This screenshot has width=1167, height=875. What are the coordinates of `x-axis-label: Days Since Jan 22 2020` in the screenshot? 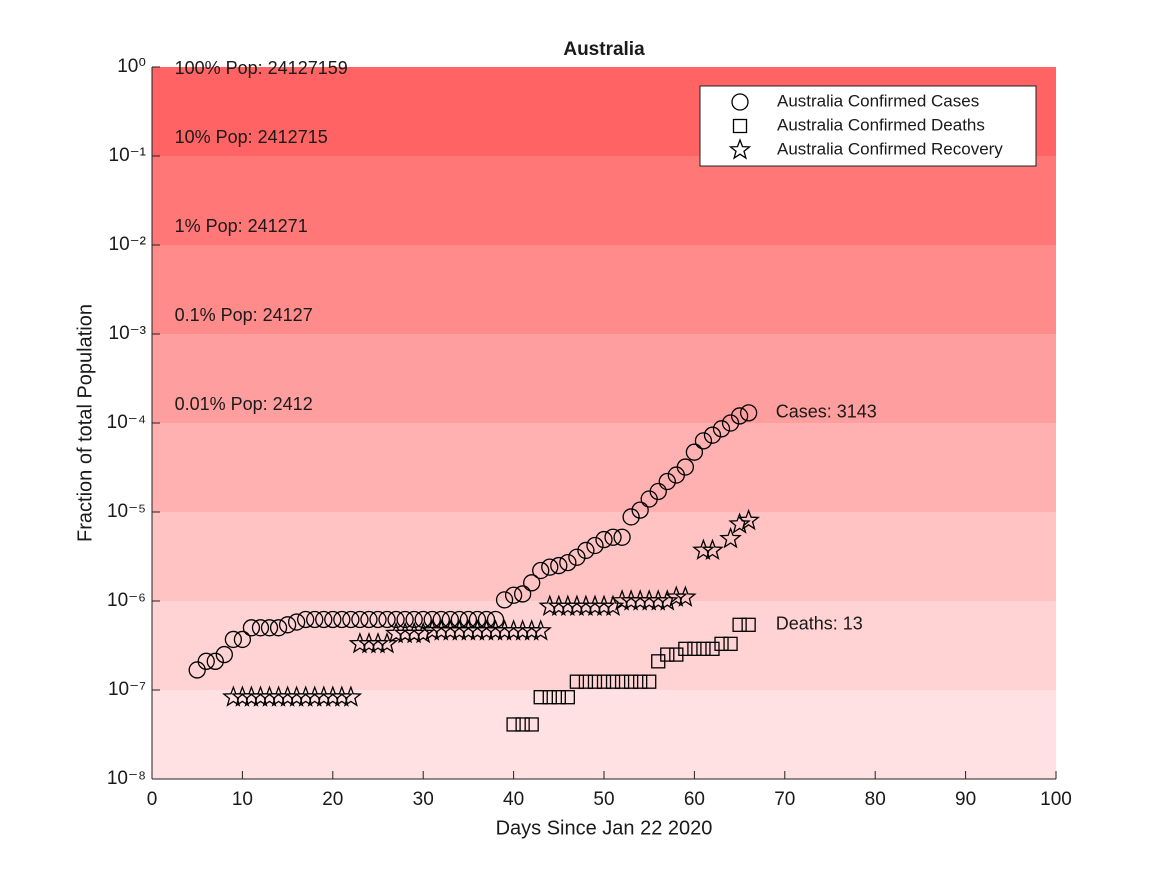 It's located at (604, 828).